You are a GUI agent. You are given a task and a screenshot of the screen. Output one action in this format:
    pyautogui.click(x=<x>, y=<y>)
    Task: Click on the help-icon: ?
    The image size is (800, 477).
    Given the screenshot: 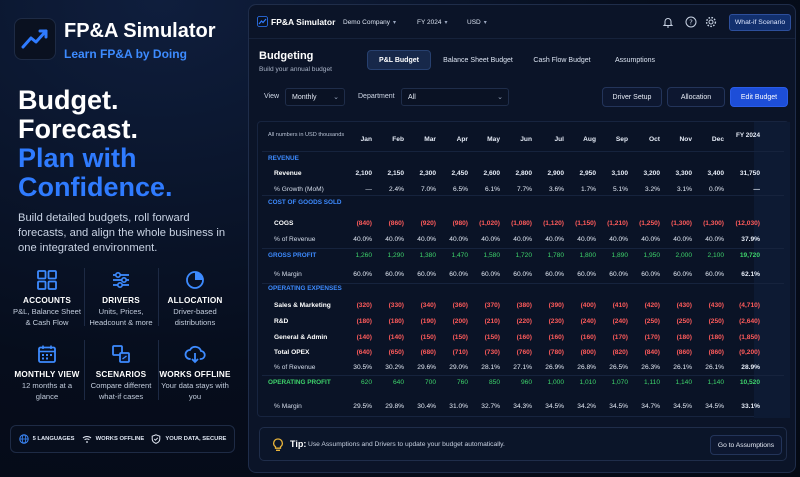 What is the action you would take?
    pyautogui.click(x=691, y=22)
    